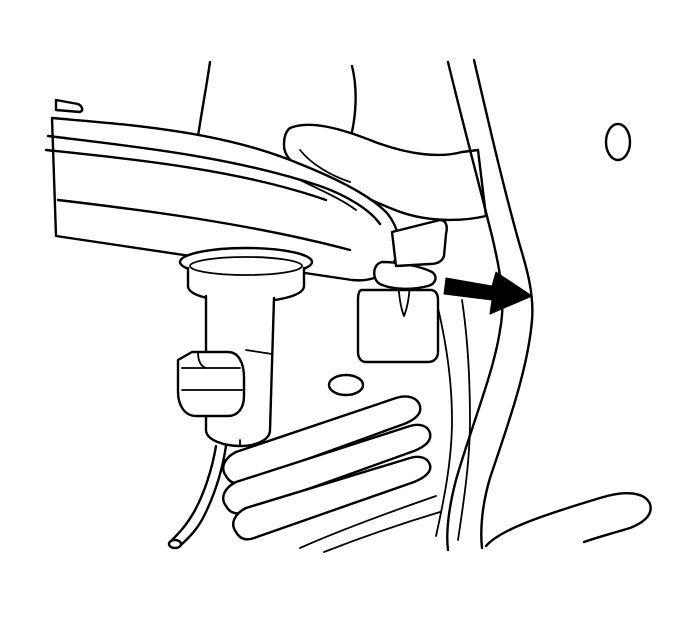 This screenshot has height=631, width=700. Describe the element at coordinates (385, 172) in the screenshot. I see `upper-bracket` at that location.